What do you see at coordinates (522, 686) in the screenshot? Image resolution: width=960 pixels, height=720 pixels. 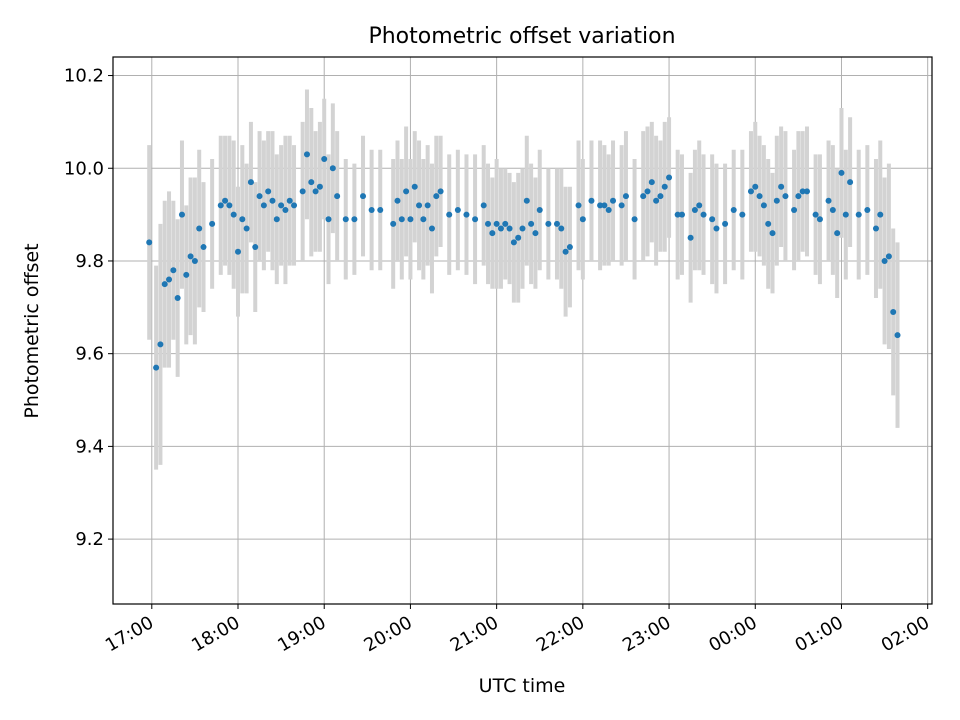 I see `x-axis-label: UTC time` at bounding box center [522, 686].